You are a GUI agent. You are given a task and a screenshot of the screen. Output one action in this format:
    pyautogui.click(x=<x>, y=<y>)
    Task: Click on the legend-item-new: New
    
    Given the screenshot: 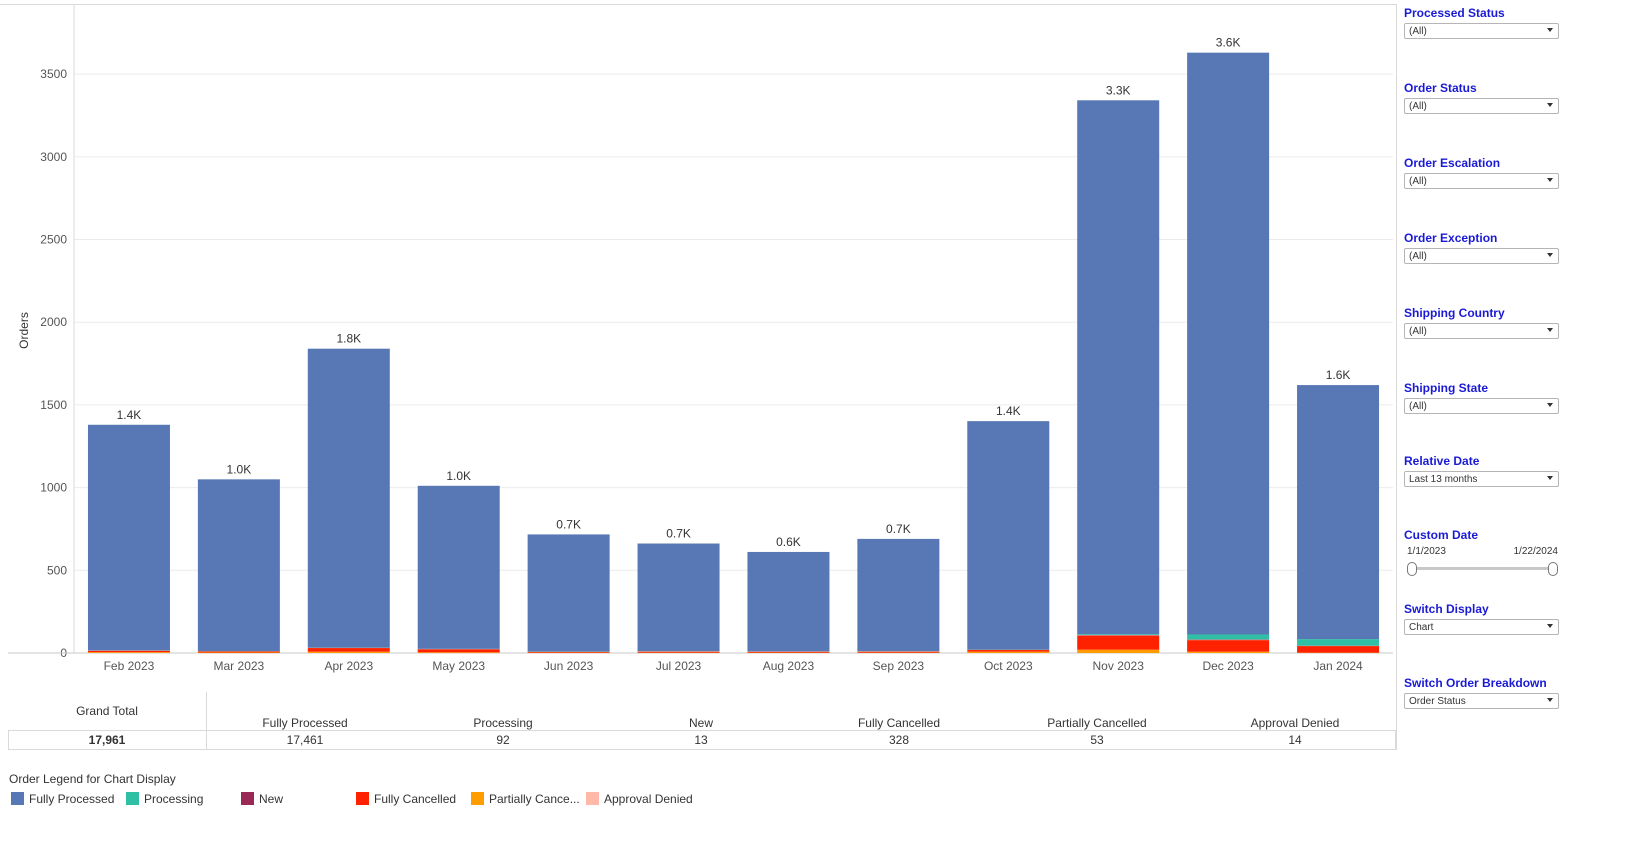 What is the action you would take?
    pyautogui.click(x=262, y=799)
    